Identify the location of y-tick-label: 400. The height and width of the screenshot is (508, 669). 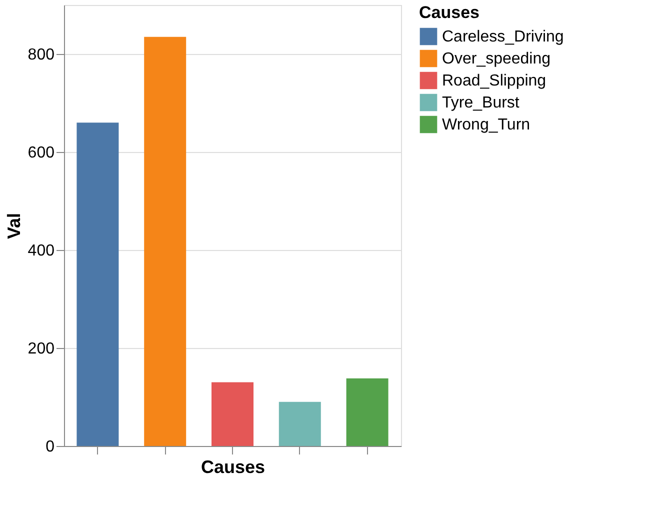
(41, 251).